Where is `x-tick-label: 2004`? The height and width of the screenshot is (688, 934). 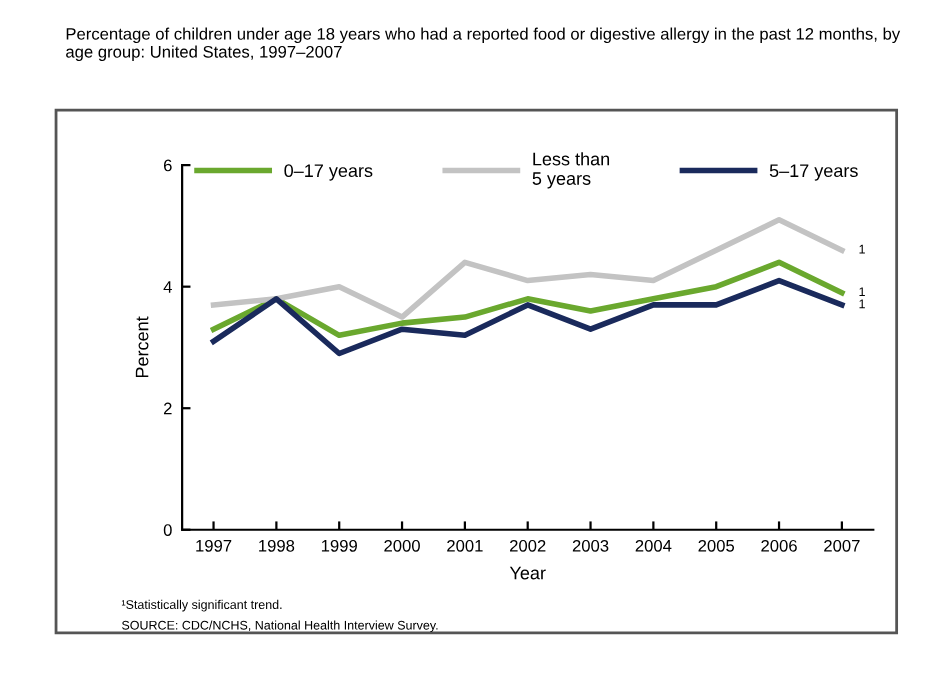 x-tick-label: 2004 is located at coordinates (653, 545).